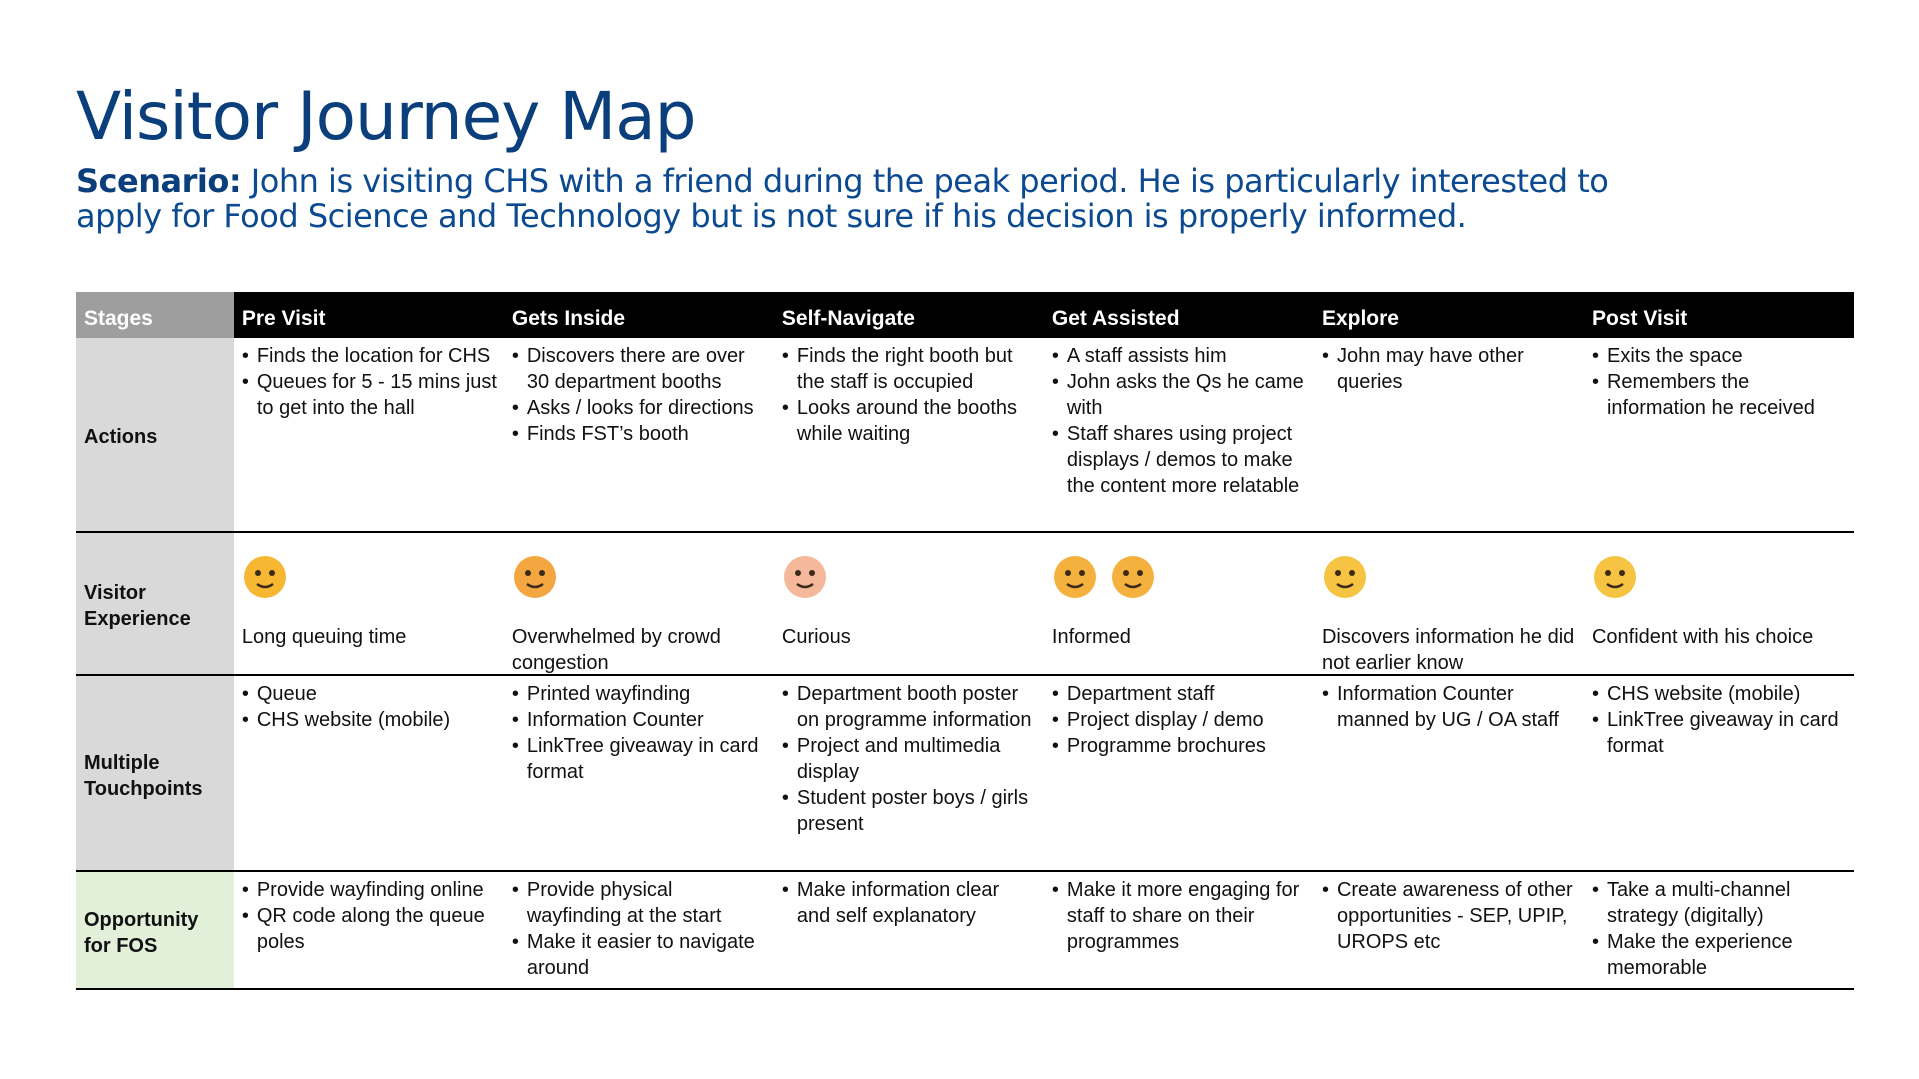 The height and width of the screenshot is (1079, 1919). What do you see at coordinates (1180, 746) in the screenshot?
I see `bullet: Programme brochures` at bounding box center [1180, 746].